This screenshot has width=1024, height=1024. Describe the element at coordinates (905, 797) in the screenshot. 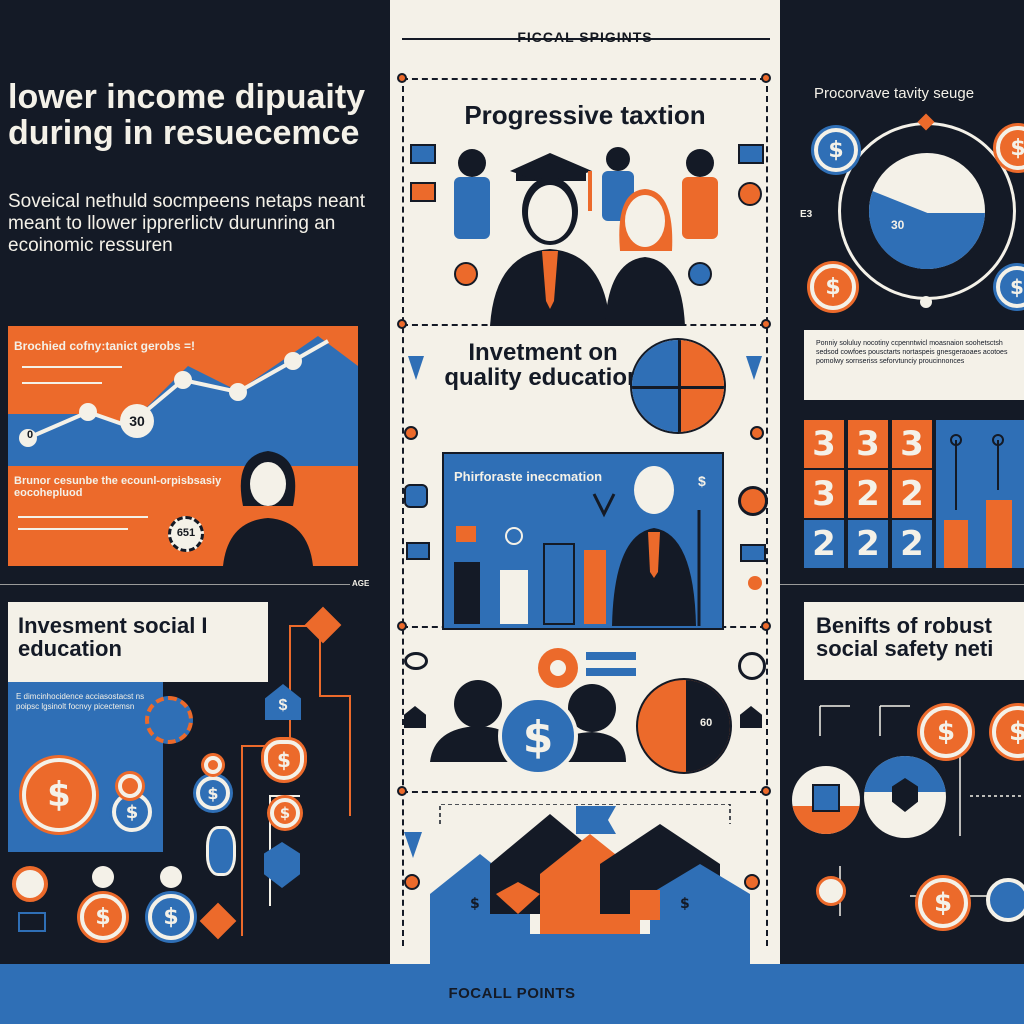

I see `house-shield-icon` at that location.